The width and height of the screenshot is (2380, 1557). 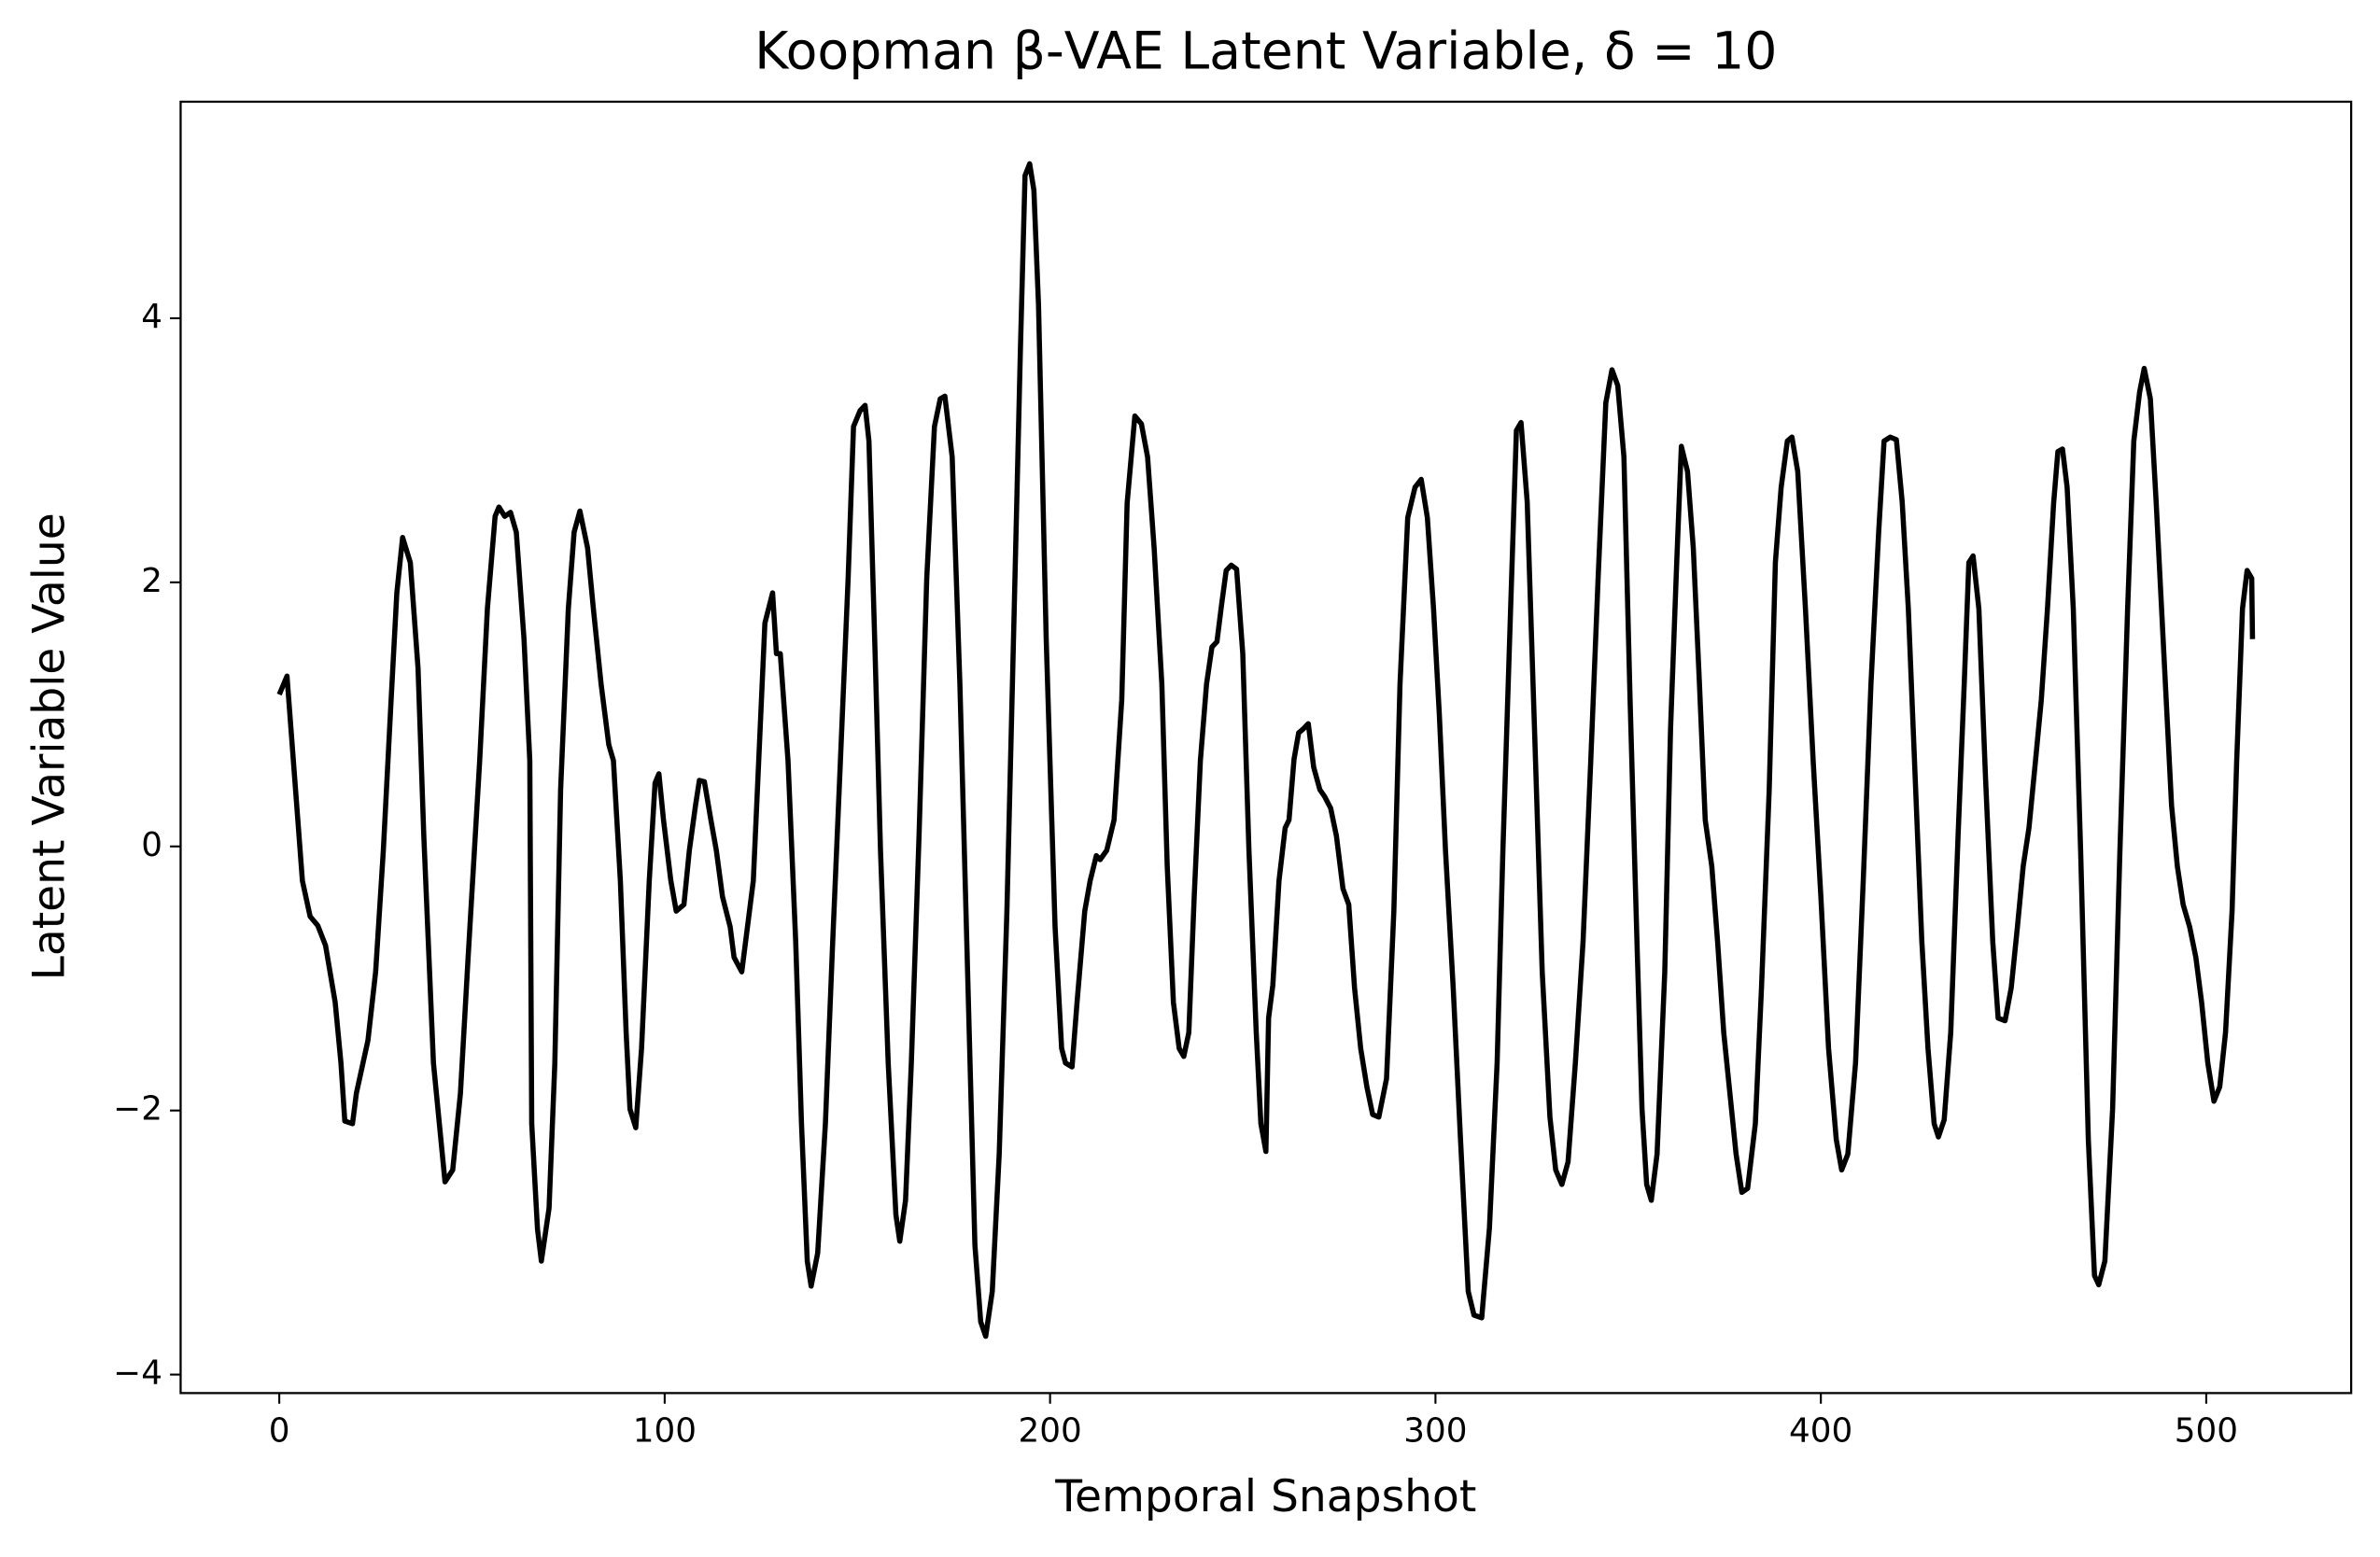 I want to click on x-tick-label: 400, so click(x=1820, y=1431).